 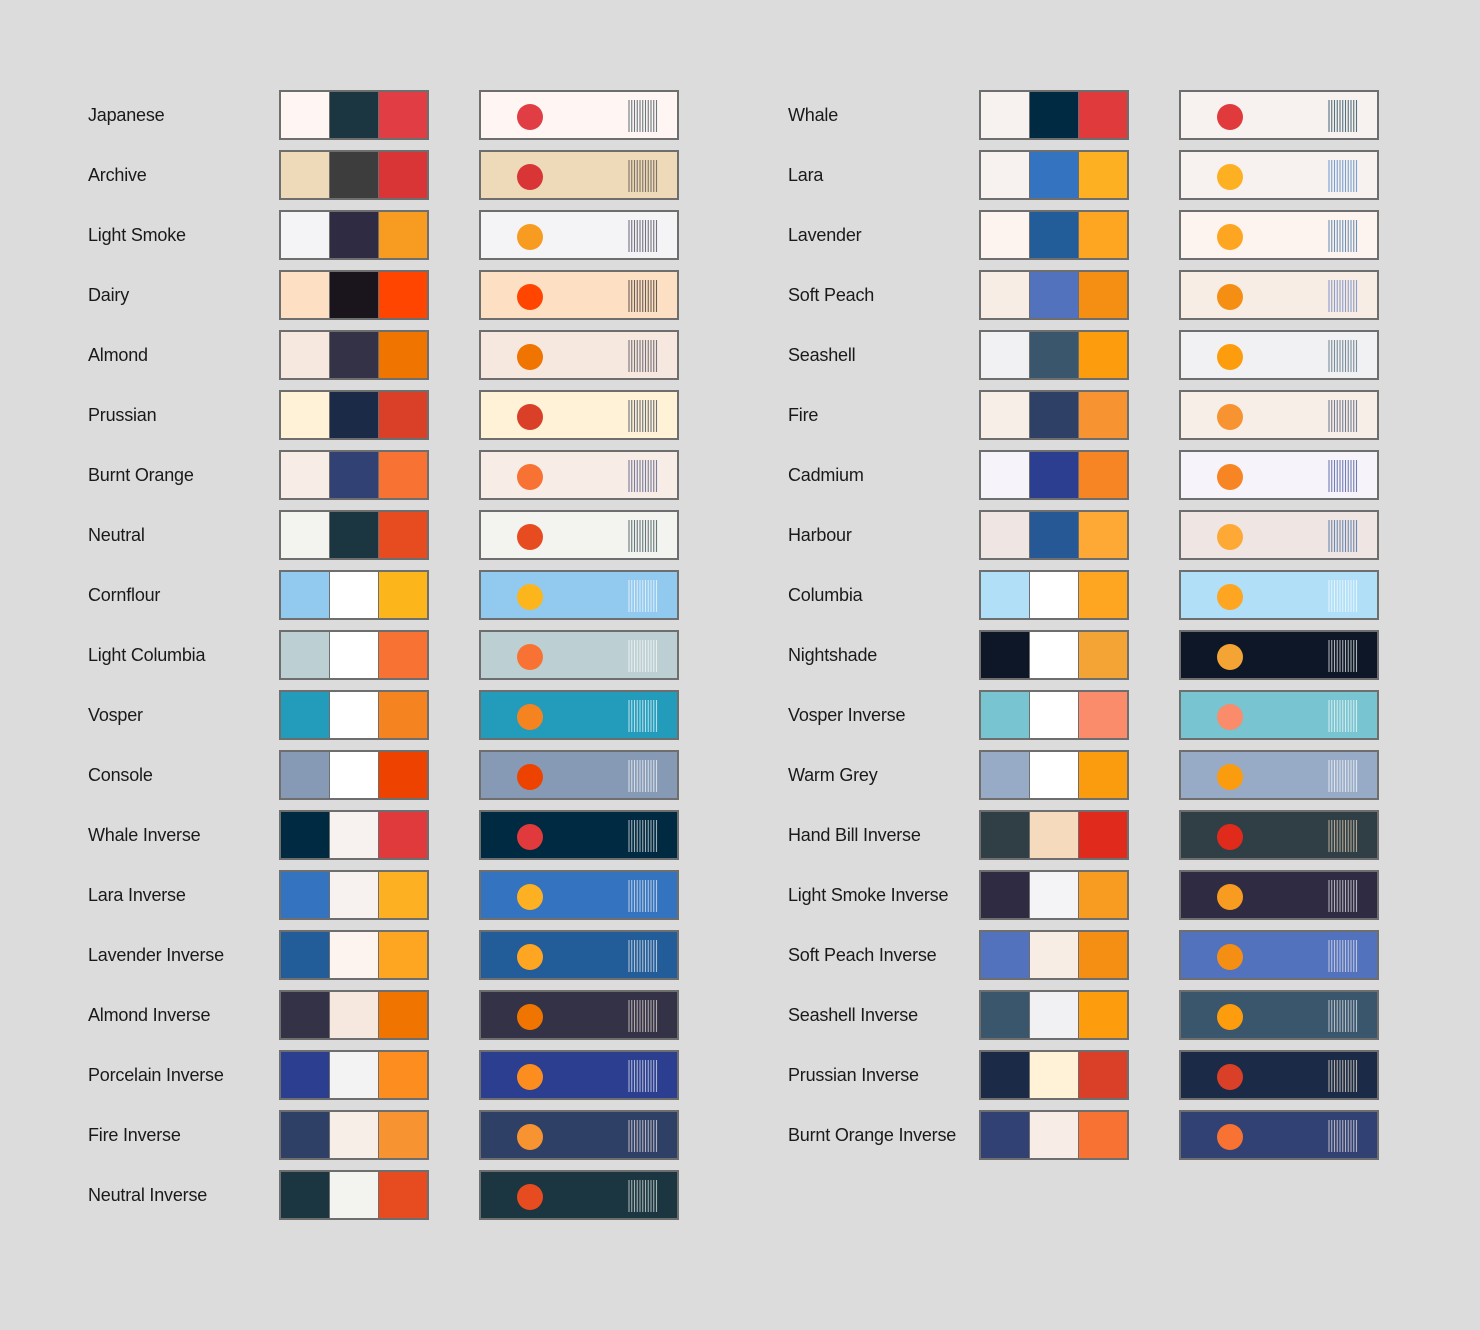 I want to click on palette-name: Harbour, so click(x=820, y=535).